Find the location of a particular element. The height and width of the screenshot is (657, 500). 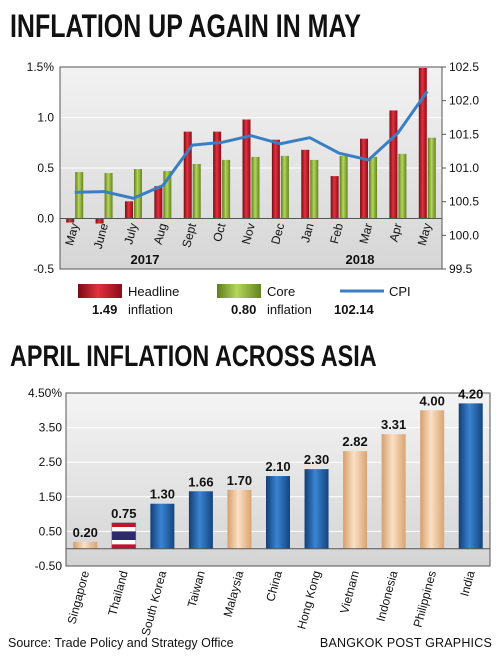

plot1-y2-tick-label: 102.5 is located at coordinates (464, 67).